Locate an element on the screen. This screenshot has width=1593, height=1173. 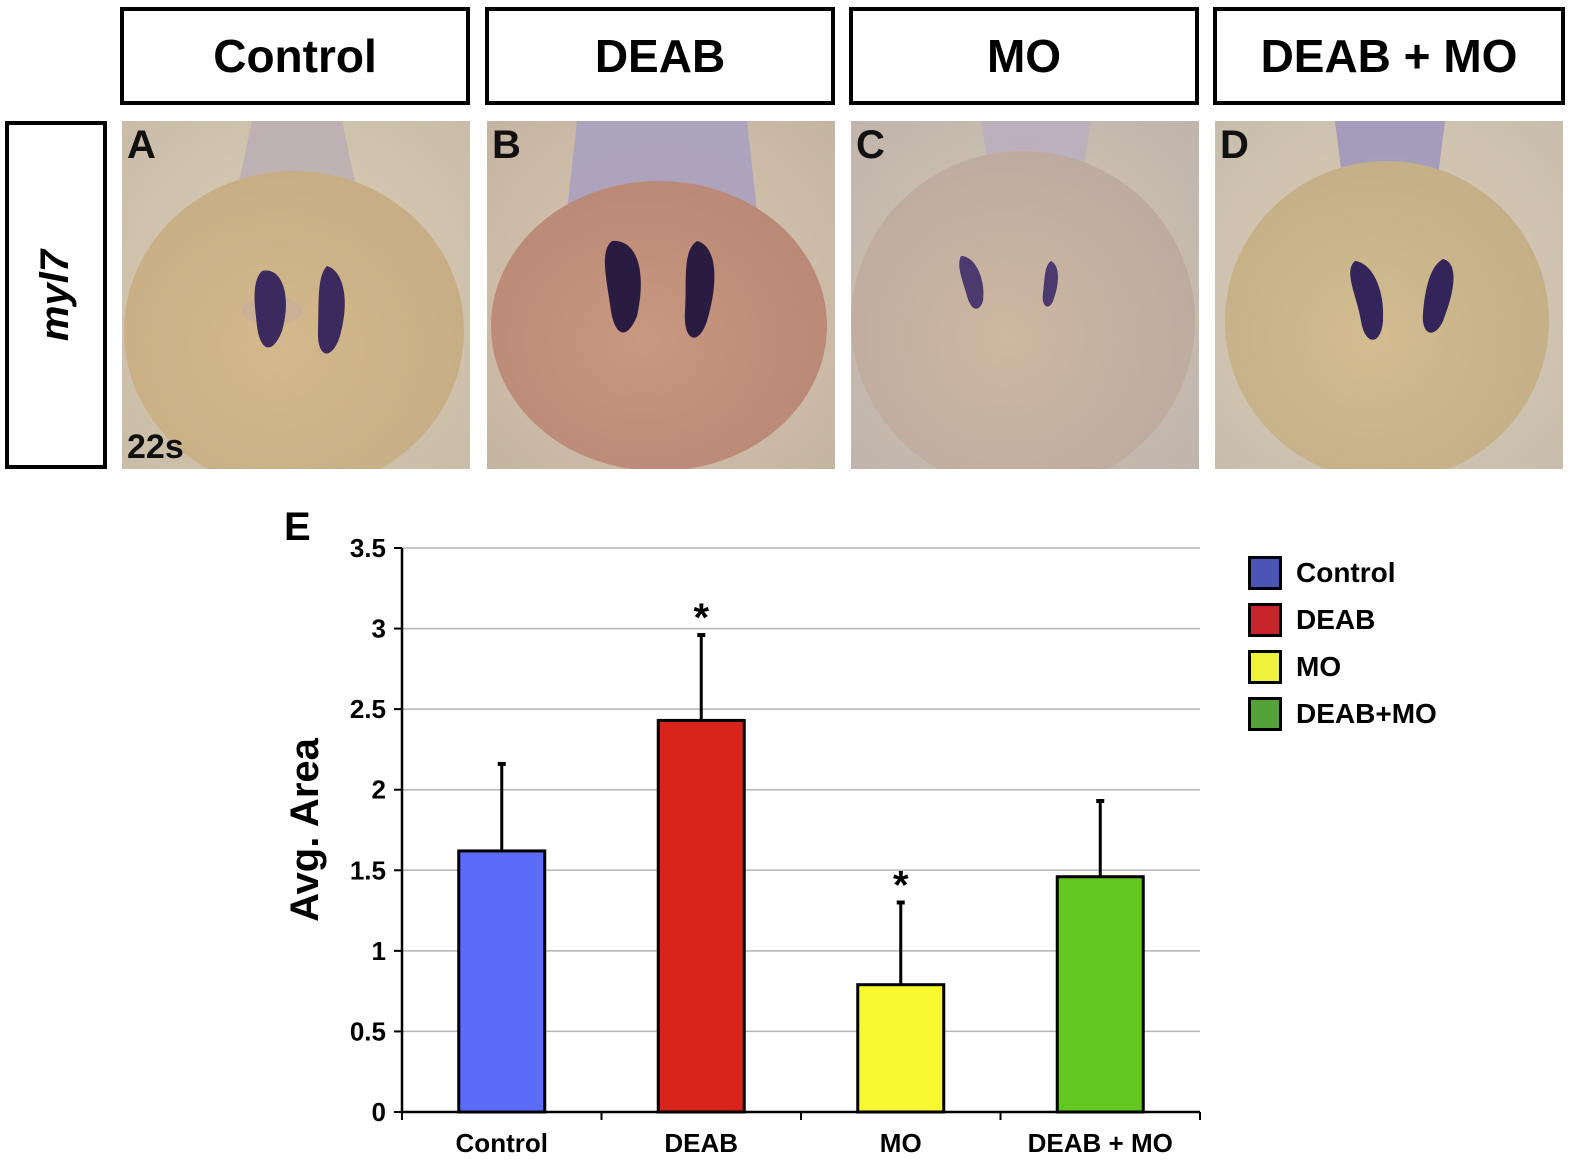
column-header-label: DEAB + MO is located at coordinates (1389, 56).